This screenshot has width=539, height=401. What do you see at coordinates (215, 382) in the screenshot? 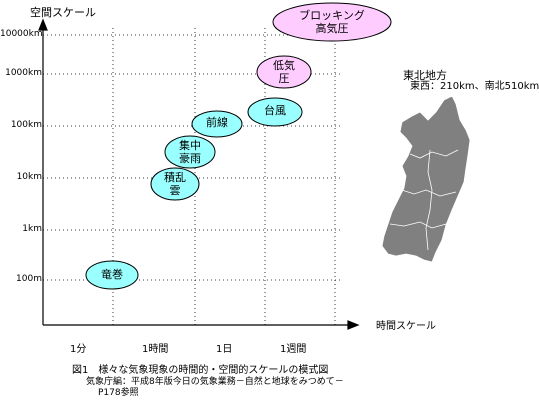
I see `source-line1: 気象庁編：平成8年版今日の気象業務－自然と地球をみつめて－` at bounding box center [215, 382].